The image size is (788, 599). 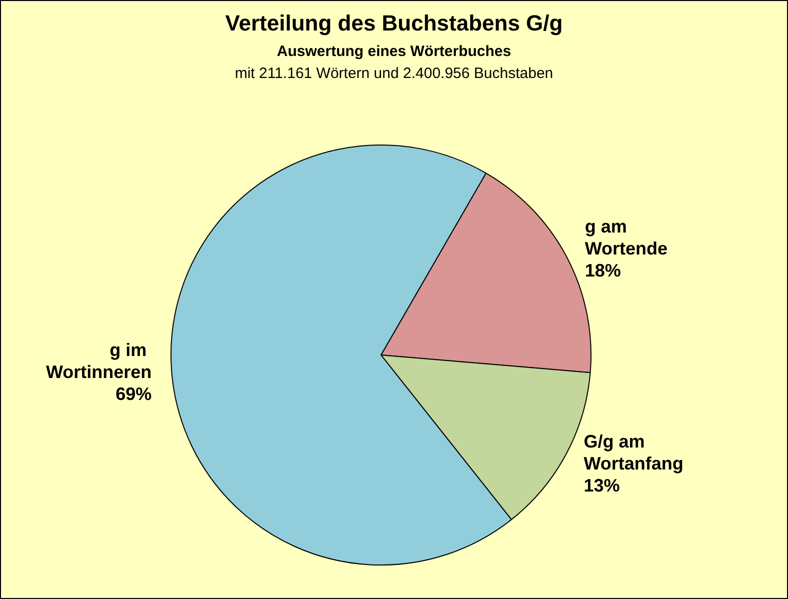 What do you see at coordinates (602, 270) in the screenshot?
I see `data-label: 18%` at bounding box center [602, 270].